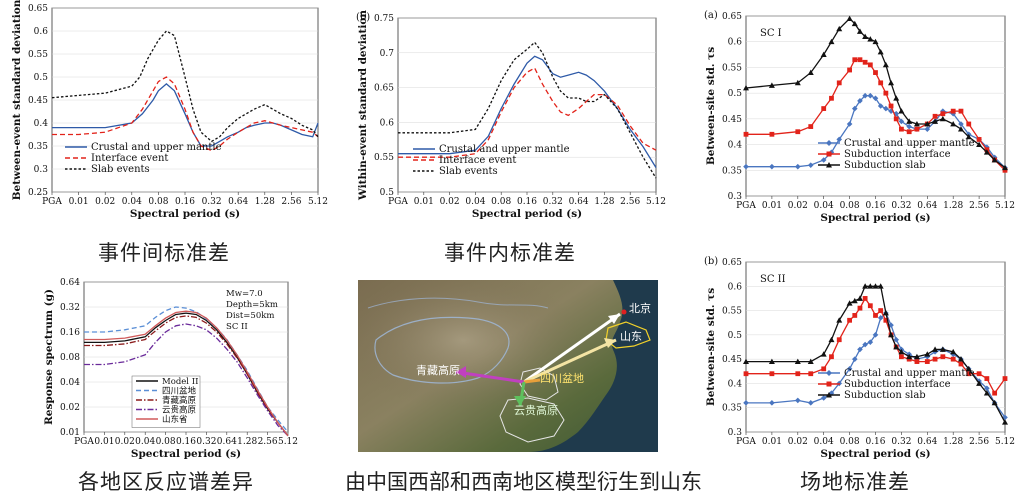 The height and width of the screenshot is (497, 1024). Describe the element at coordinates (732, 68) in the screenshot. I see `y-tick-label: 0.55` at that location.